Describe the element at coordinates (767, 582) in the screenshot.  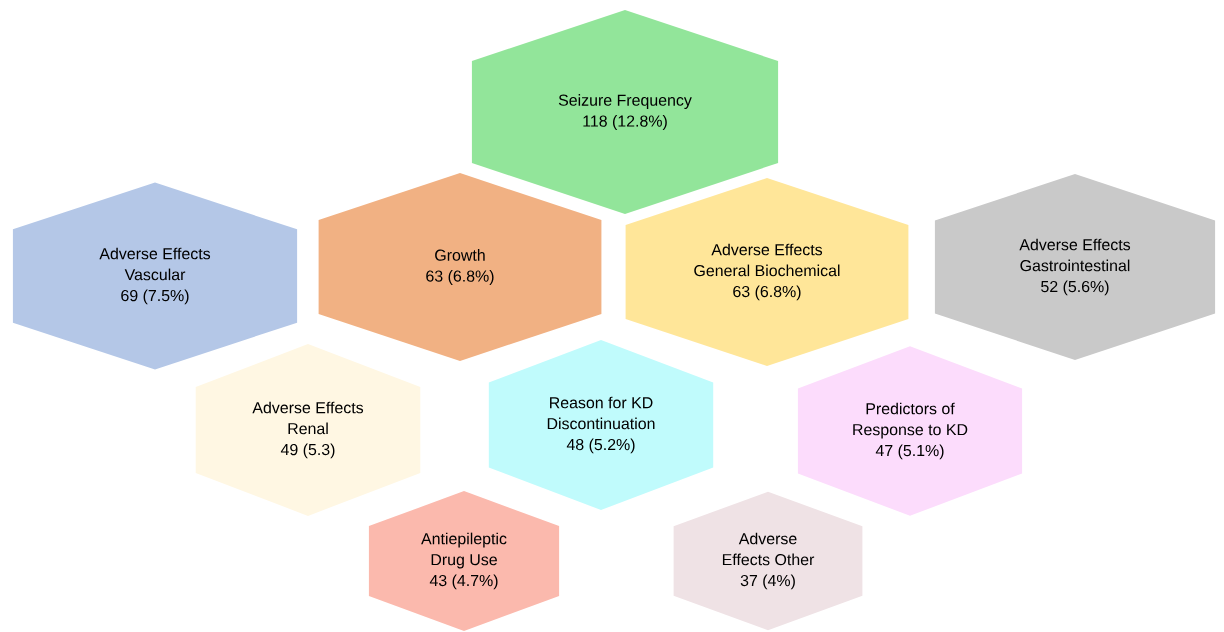
I see `data-label: 37 (4%)` at that location.